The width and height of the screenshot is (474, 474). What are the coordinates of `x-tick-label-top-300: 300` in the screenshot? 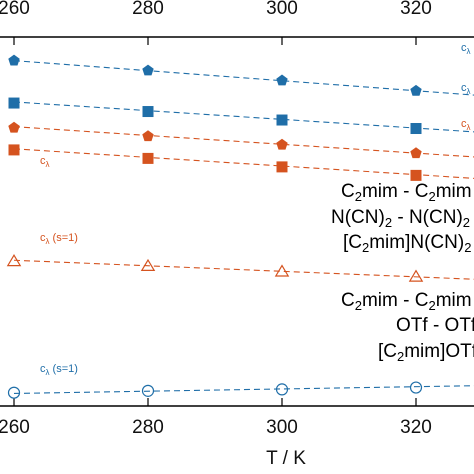 It's located at (282, 9).